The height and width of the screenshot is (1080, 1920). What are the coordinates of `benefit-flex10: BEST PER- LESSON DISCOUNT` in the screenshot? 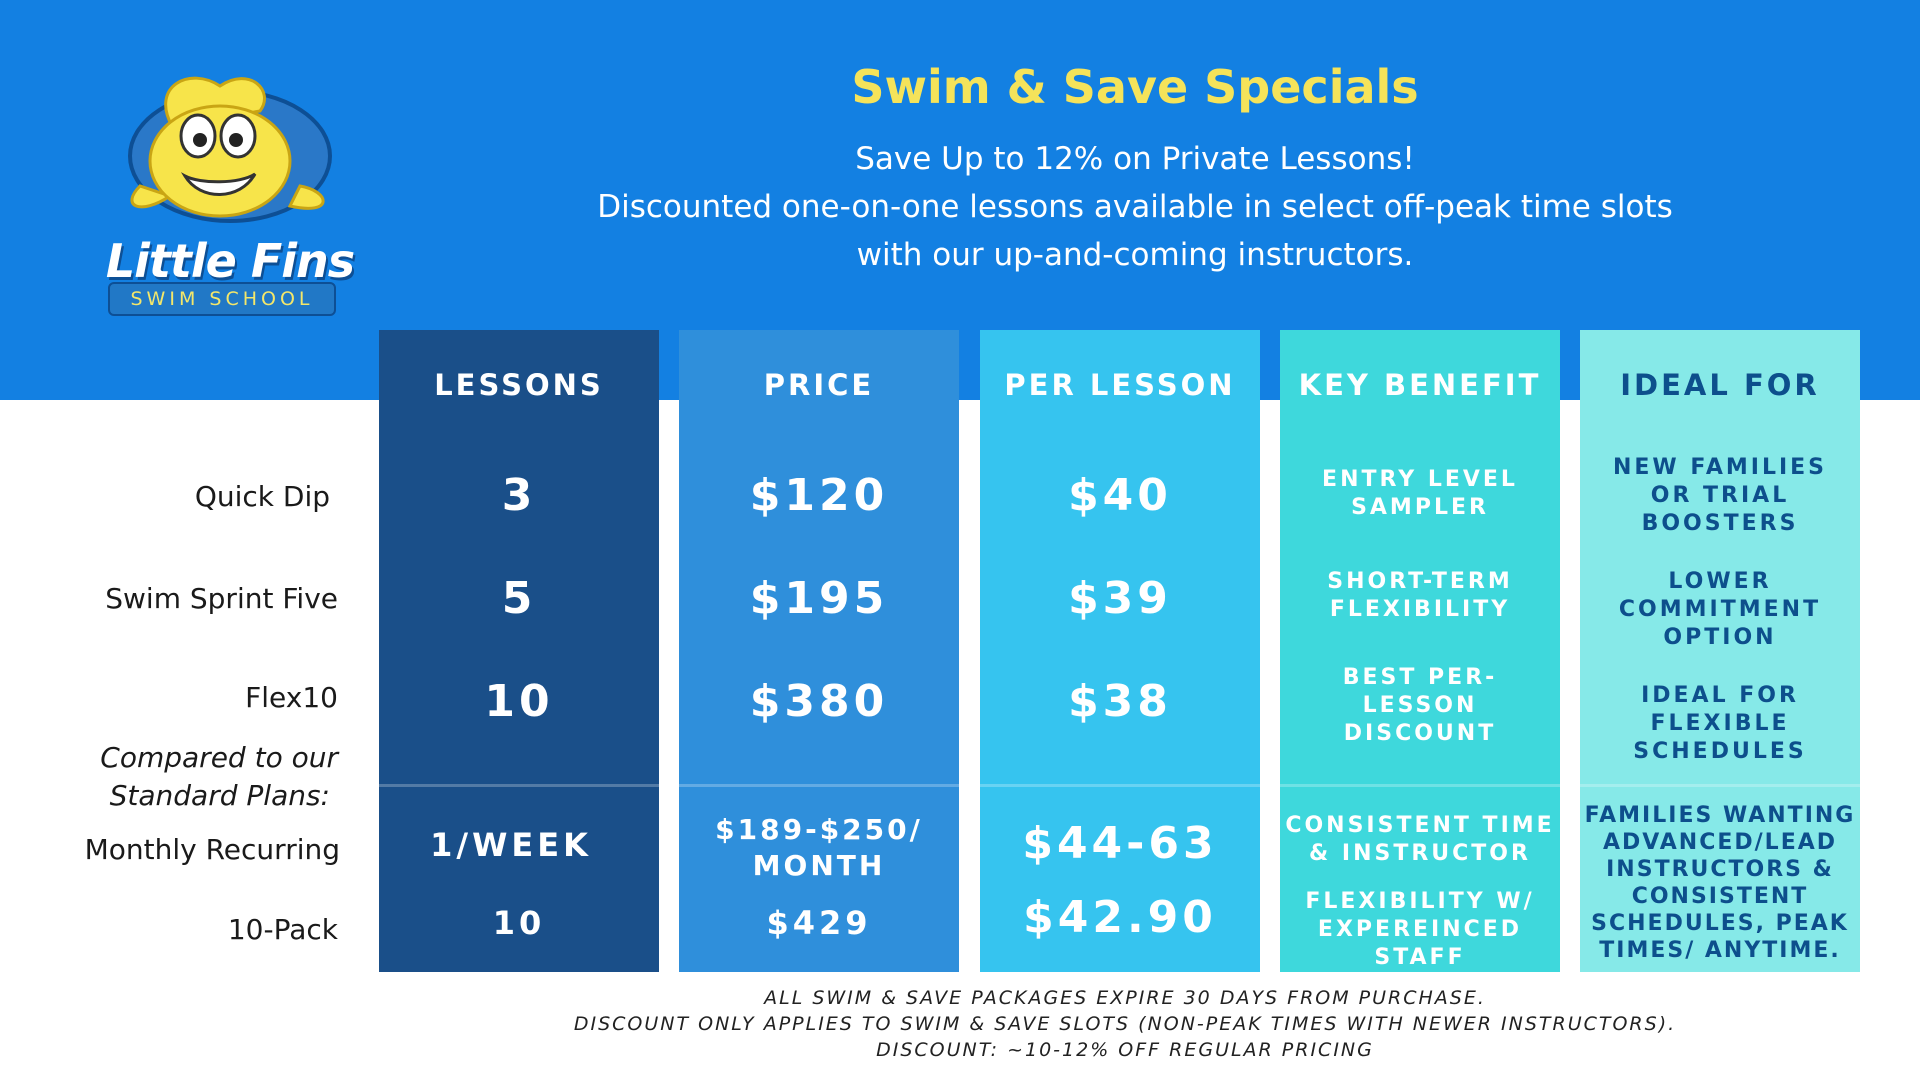 It's located at (1420, 706).